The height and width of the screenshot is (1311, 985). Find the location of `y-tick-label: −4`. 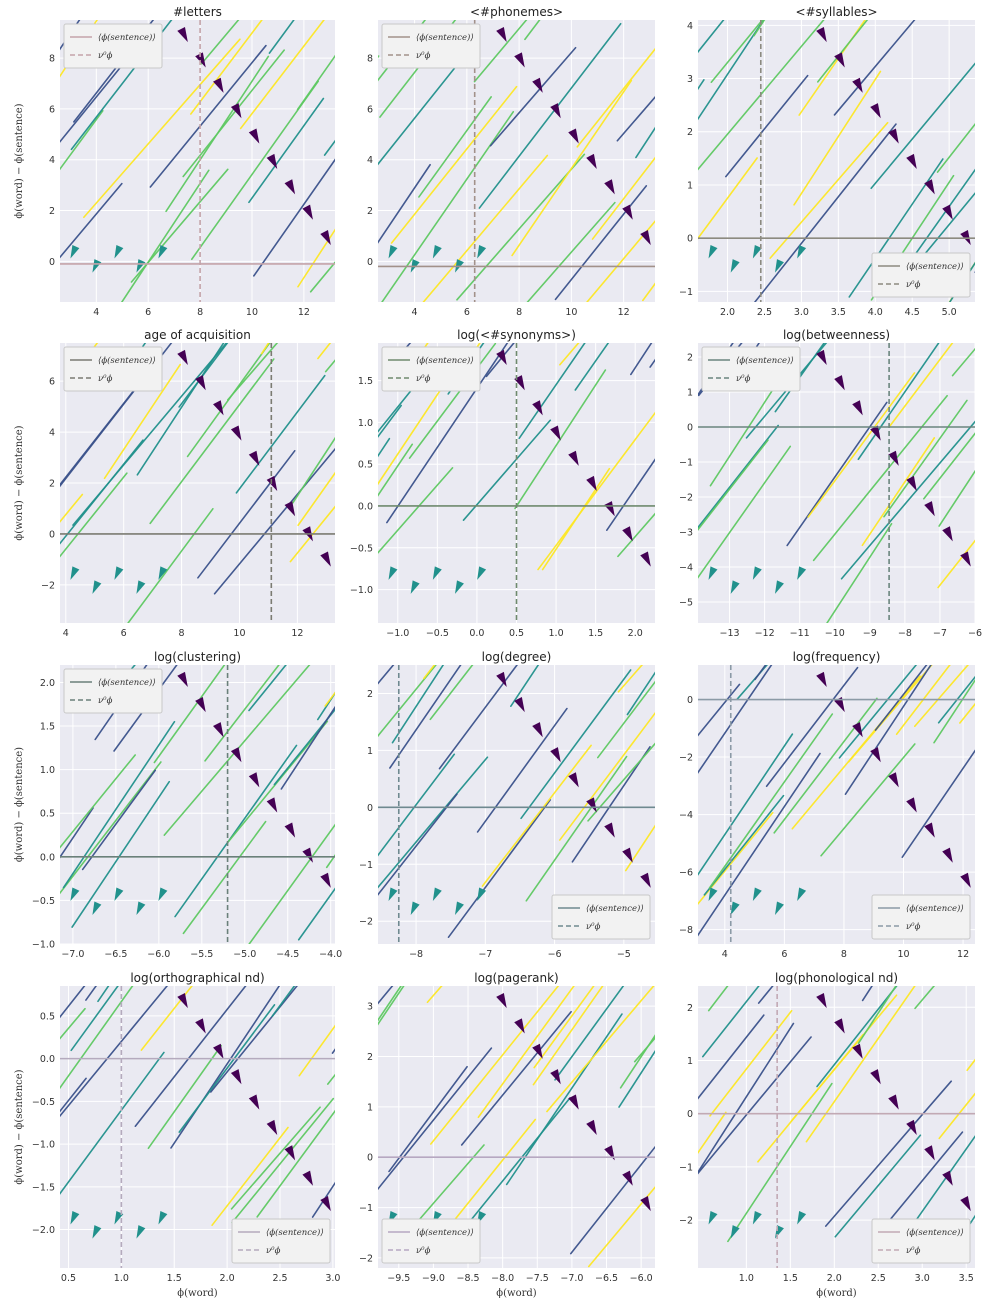

y-tick-label: −4 is located at coordinates (686, 815).